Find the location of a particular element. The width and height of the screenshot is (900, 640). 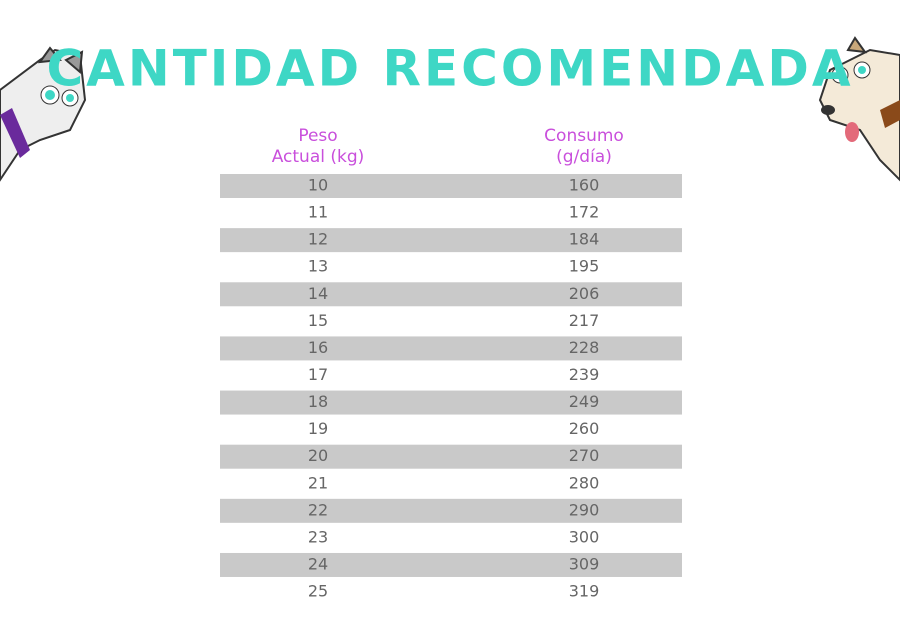

cell: 249 is located at coordinates (584, 401).